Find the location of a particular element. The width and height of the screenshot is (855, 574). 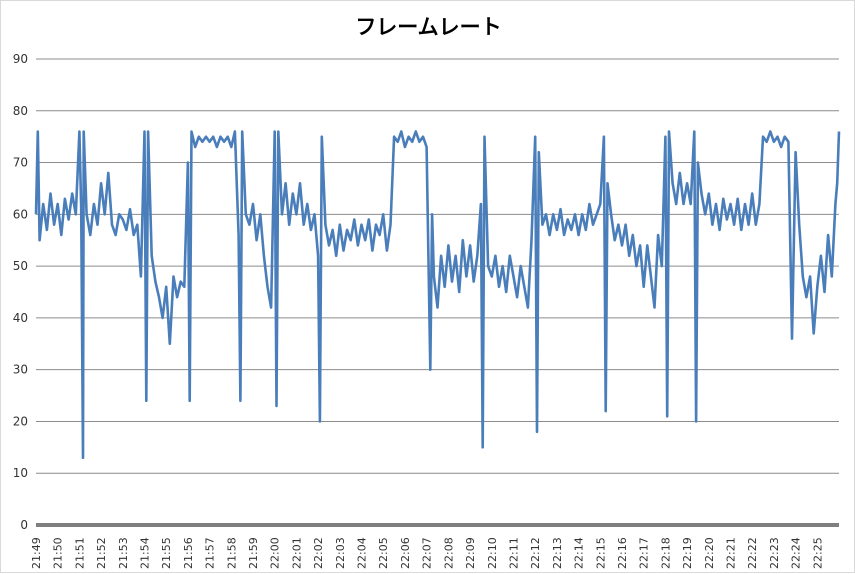

chart-title: フレームレート is located at coordinates (428, 27).